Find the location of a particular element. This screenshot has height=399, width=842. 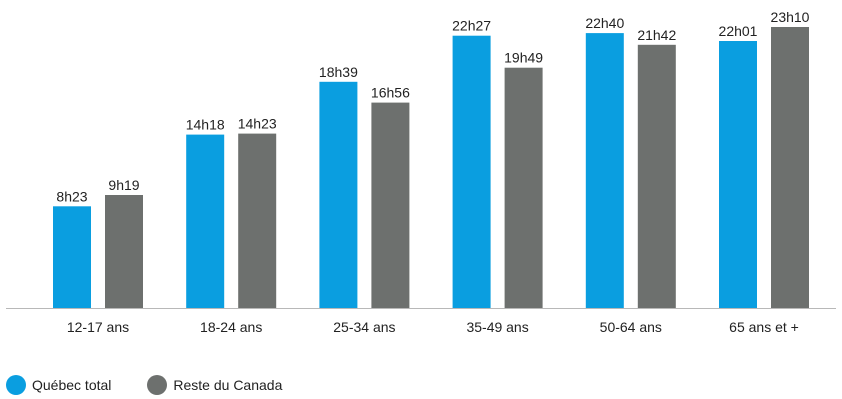

x-tick-label-25-34-ans: 25-34 ans is located at coordinates (364, 327).